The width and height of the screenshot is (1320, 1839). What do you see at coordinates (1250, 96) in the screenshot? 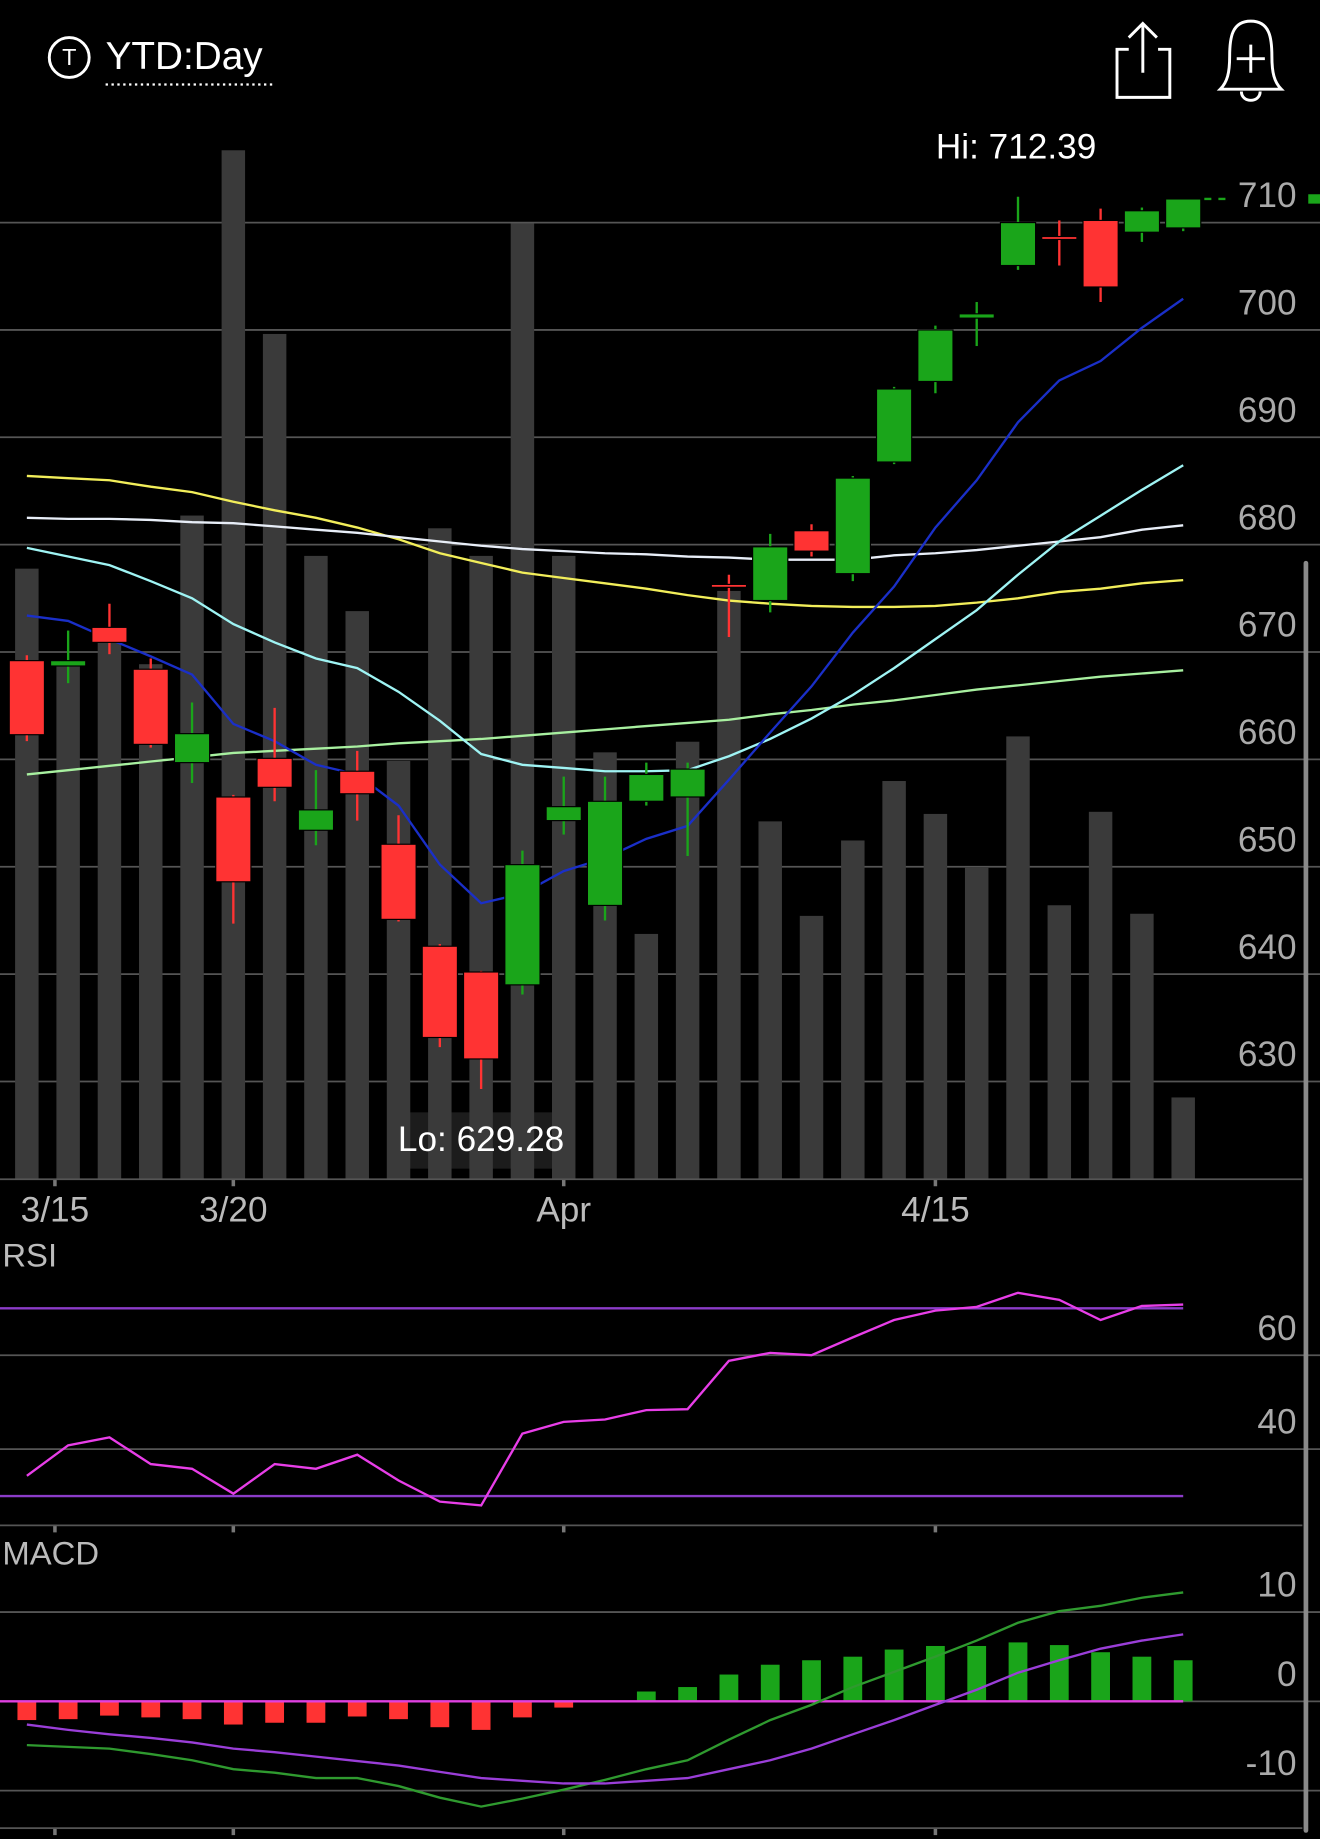
I see `bell-clapper` at bounding box center [1250, 96].